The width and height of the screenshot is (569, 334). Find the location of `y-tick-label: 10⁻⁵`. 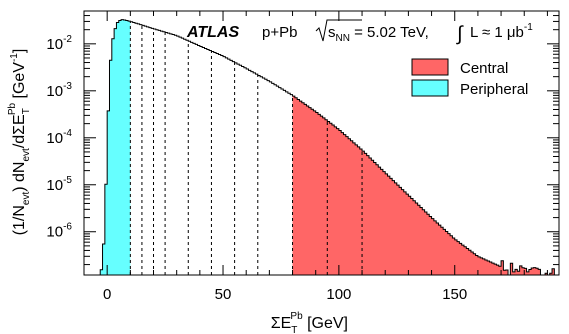

y-tick-label: 10⁻⁵ is located at coordinates (59, 184).